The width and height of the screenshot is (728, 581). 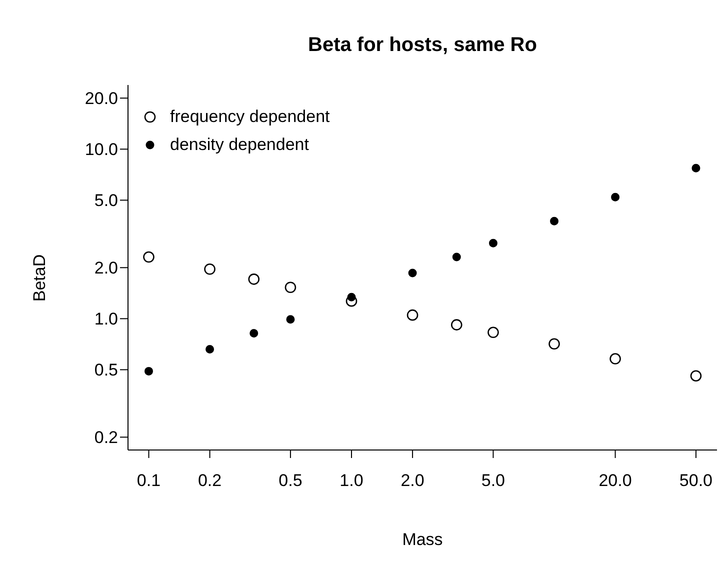 I want to click on x-tick-label: 0.2, so click(x=210, y=480).